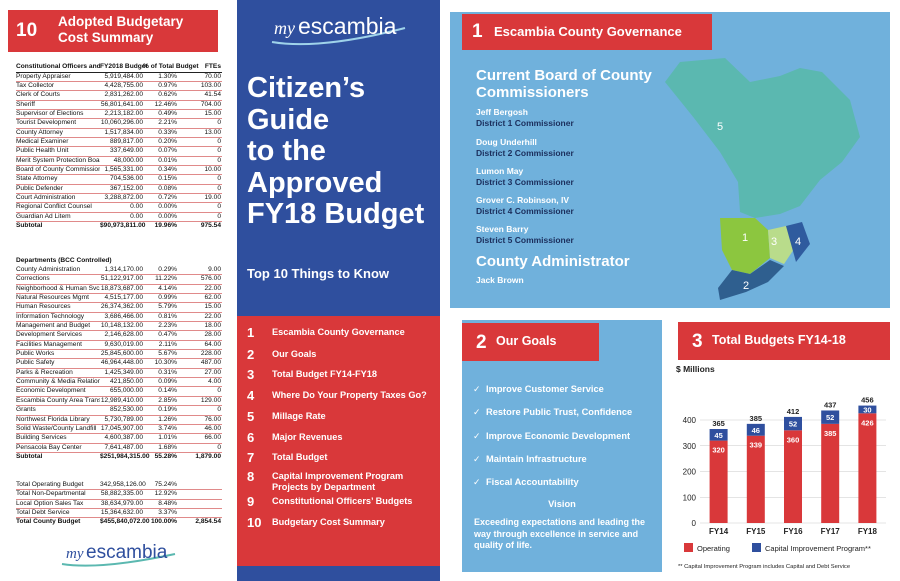  Describe the element at coordinates (212, 326) in the screenshot. I see `table-cell: 18.00` at that location.